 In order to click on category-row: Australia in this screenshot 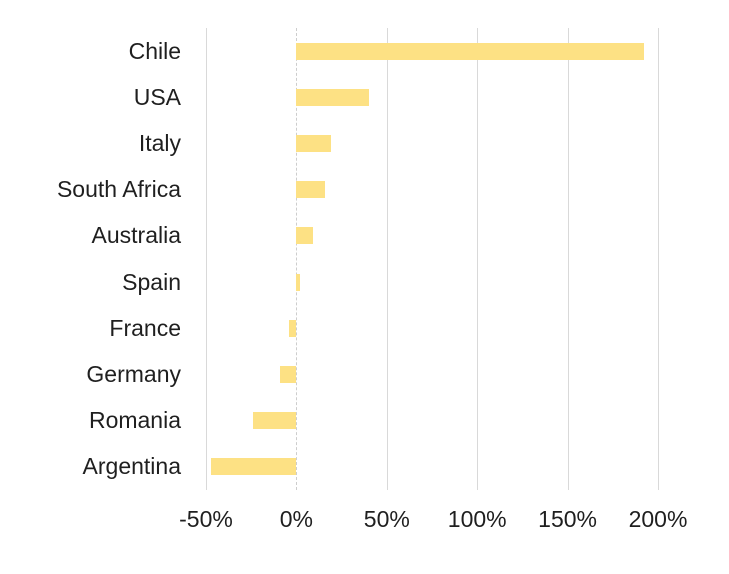, I will do `click(103, 236)`.